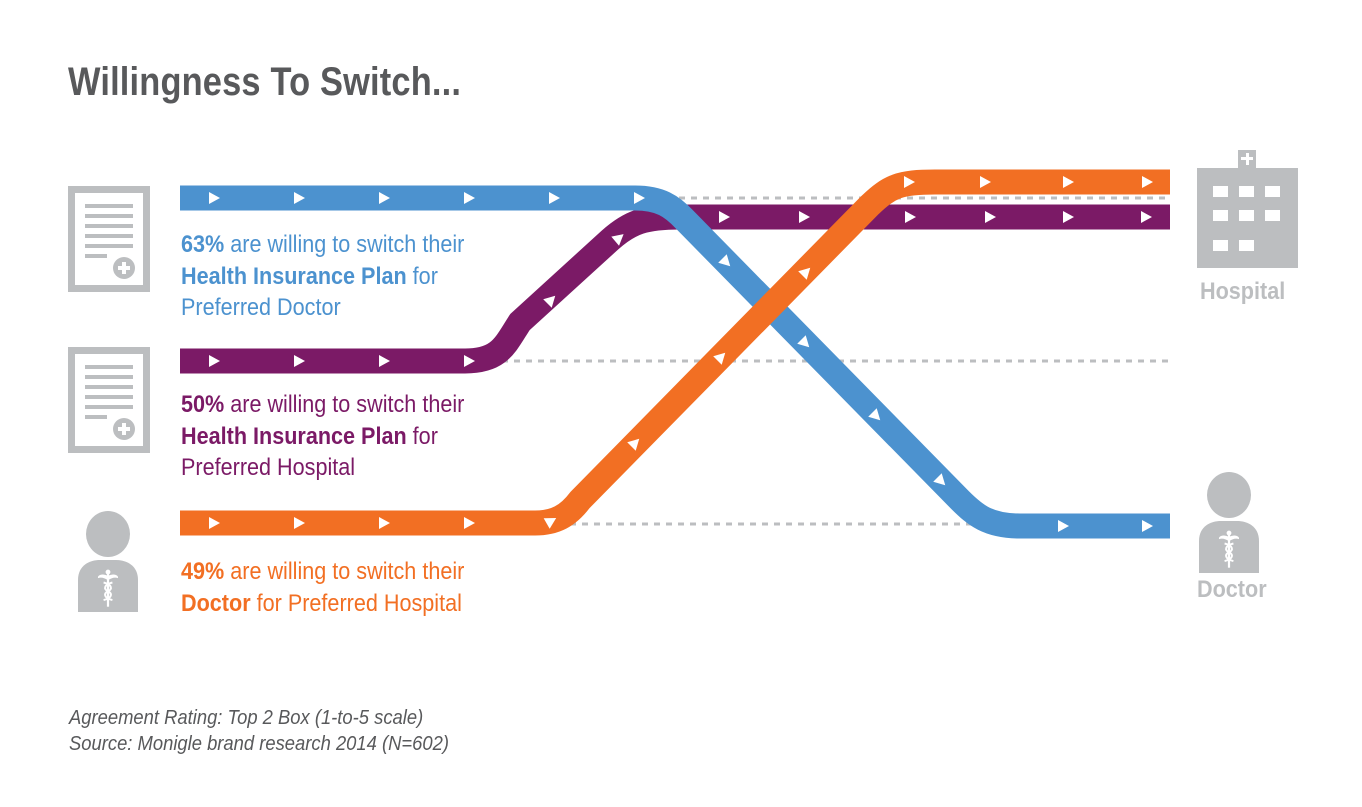 The image size is (1362, 807). Describe the element at coordinates (1232, 589) in the screenshot. I see `destination-label-doctor: Doctor` at that location.